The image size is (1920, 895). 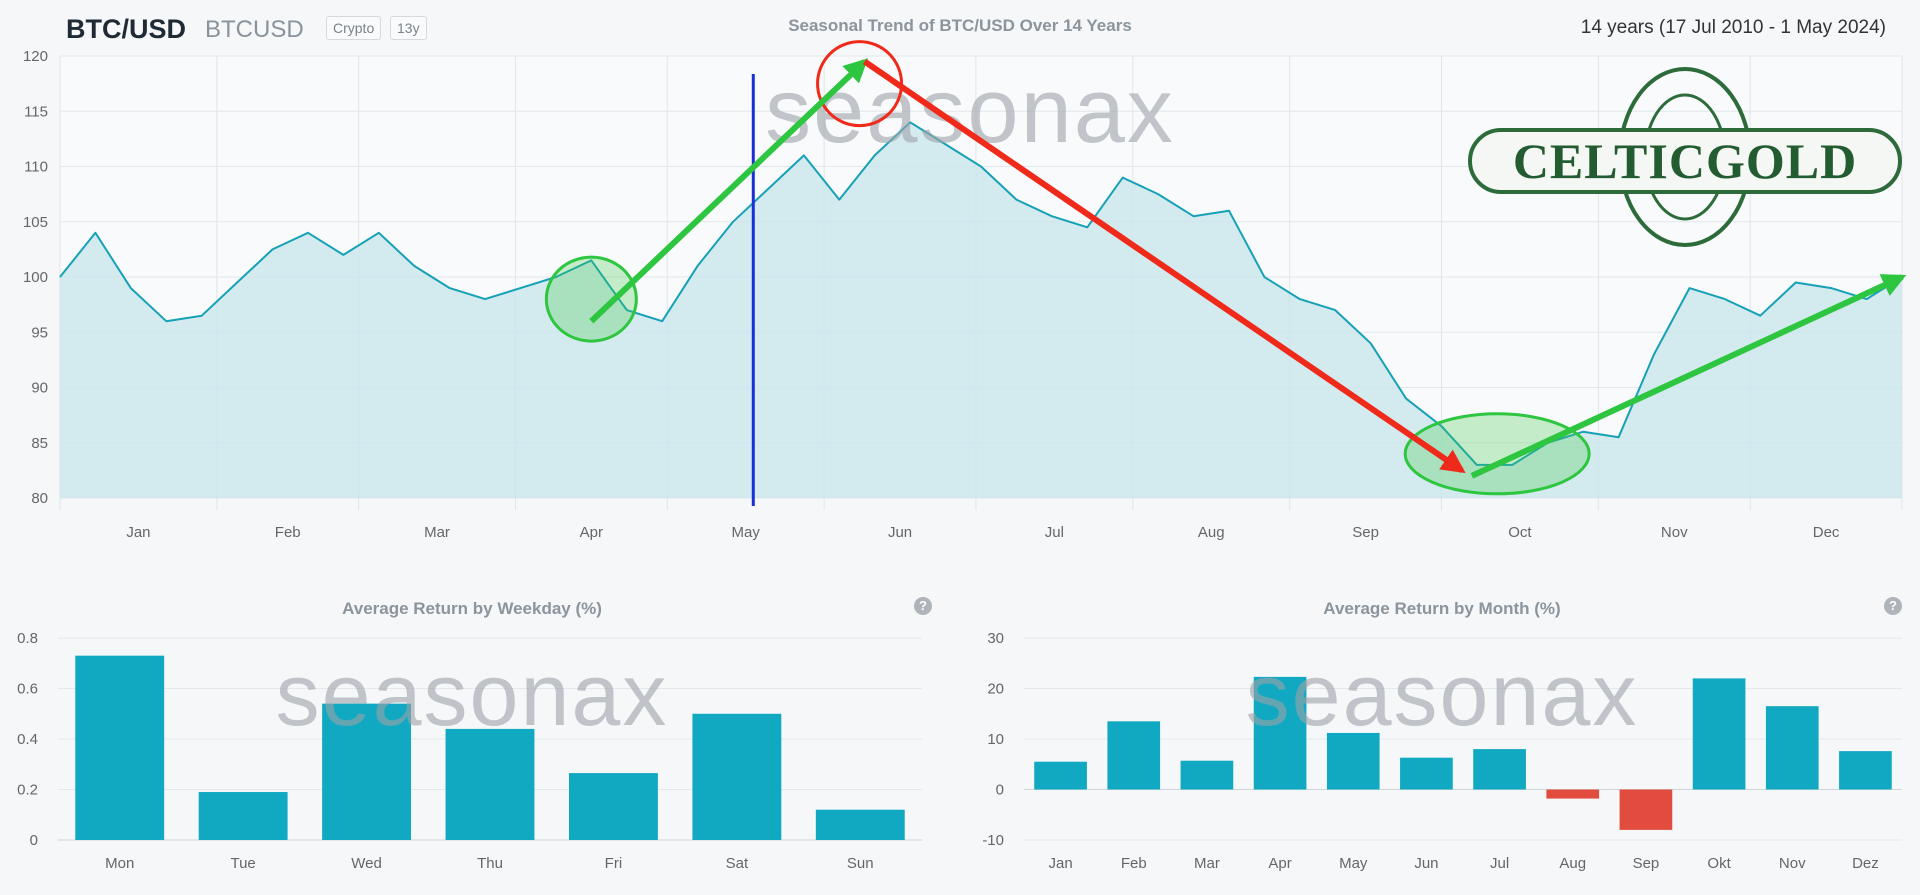 What do you see at coordinates (1572, 863) in the screenshot?
I see `month-x-tick: Aug` at bounding box center [1572, 863].